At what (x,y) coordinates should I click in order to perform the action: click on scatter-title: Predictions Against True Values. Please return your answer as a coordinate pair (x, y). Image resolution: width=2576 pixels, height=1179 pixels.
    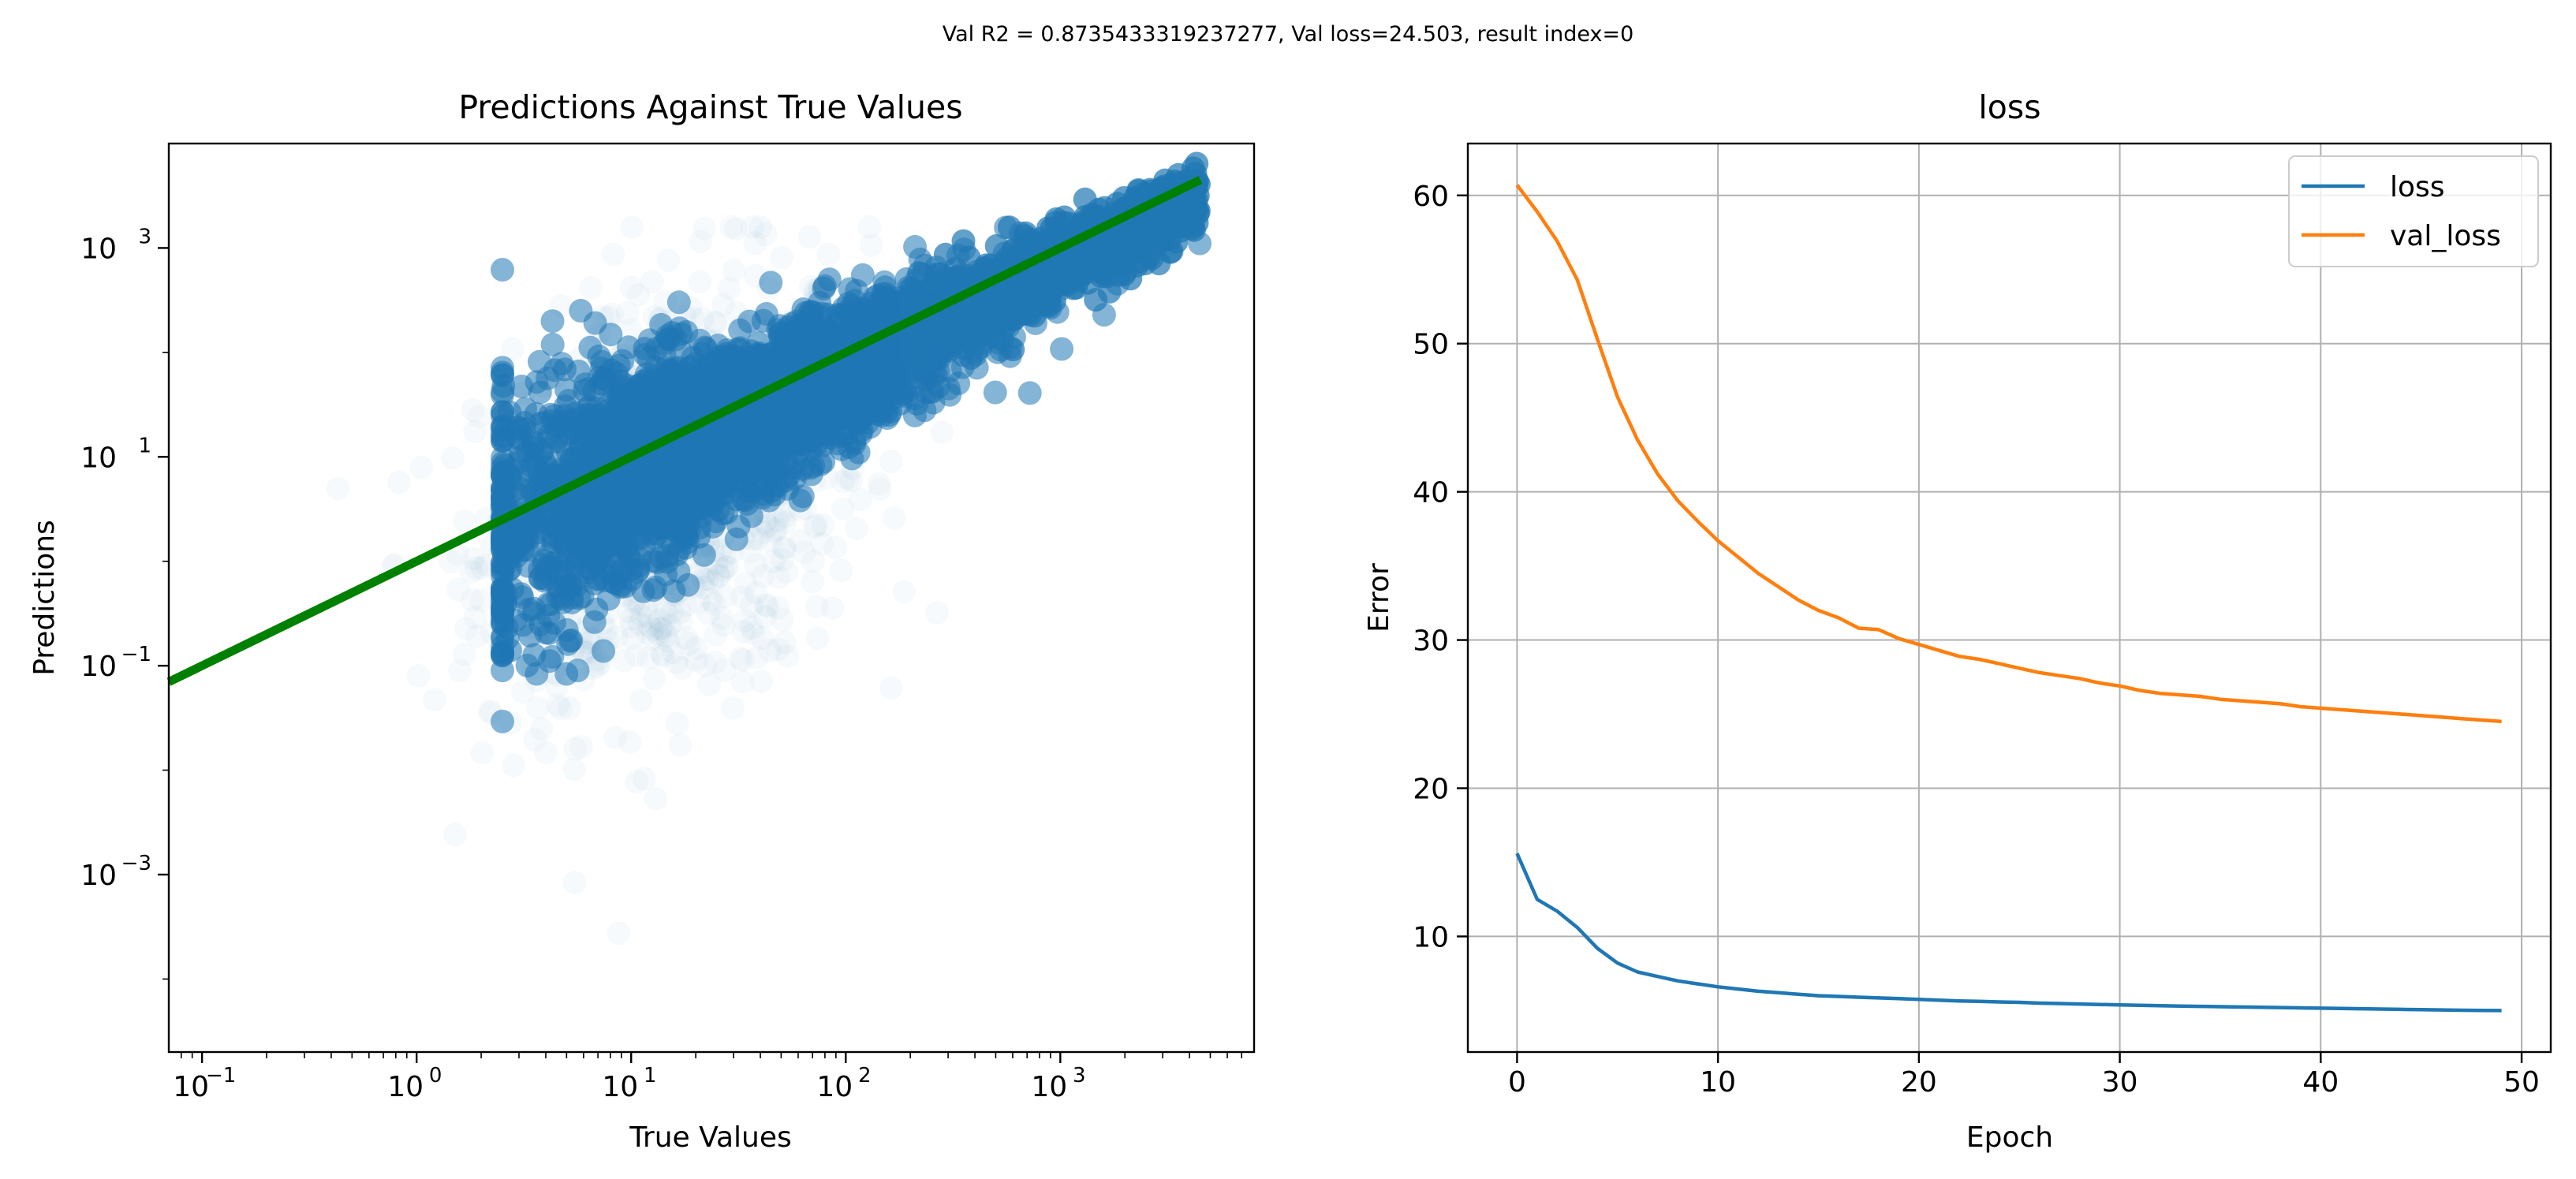
    Looking at the image, I should click on (710, 107).